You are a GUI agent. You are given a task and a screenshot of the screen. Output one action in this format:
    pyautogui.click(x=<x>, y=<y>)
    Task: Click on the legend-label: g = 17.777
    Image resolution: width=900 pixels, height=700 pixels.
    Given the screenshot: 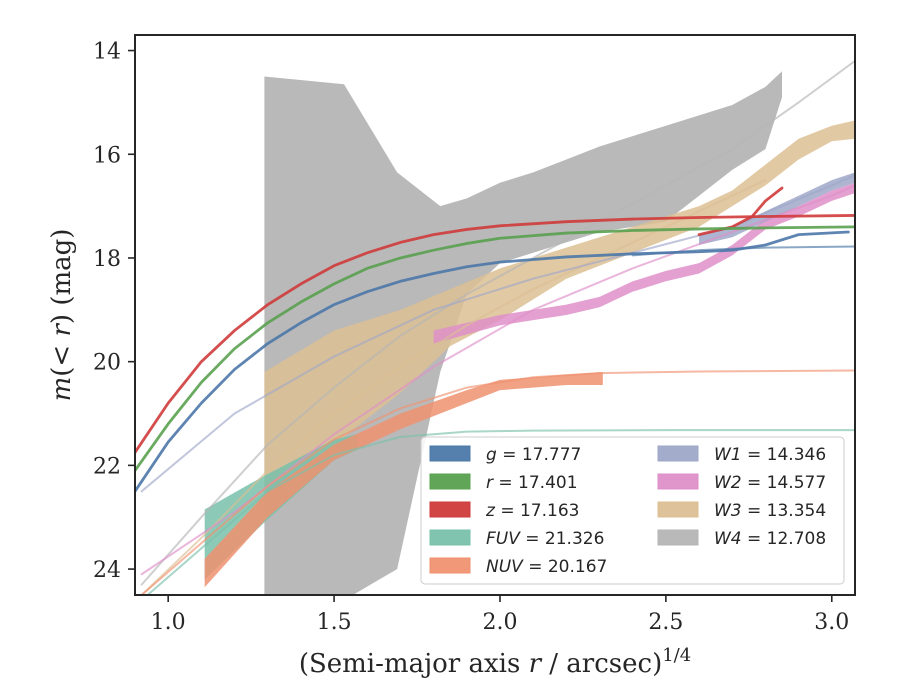 What is the action you would take?
    pyautogui.click(x=533, y=455)
    